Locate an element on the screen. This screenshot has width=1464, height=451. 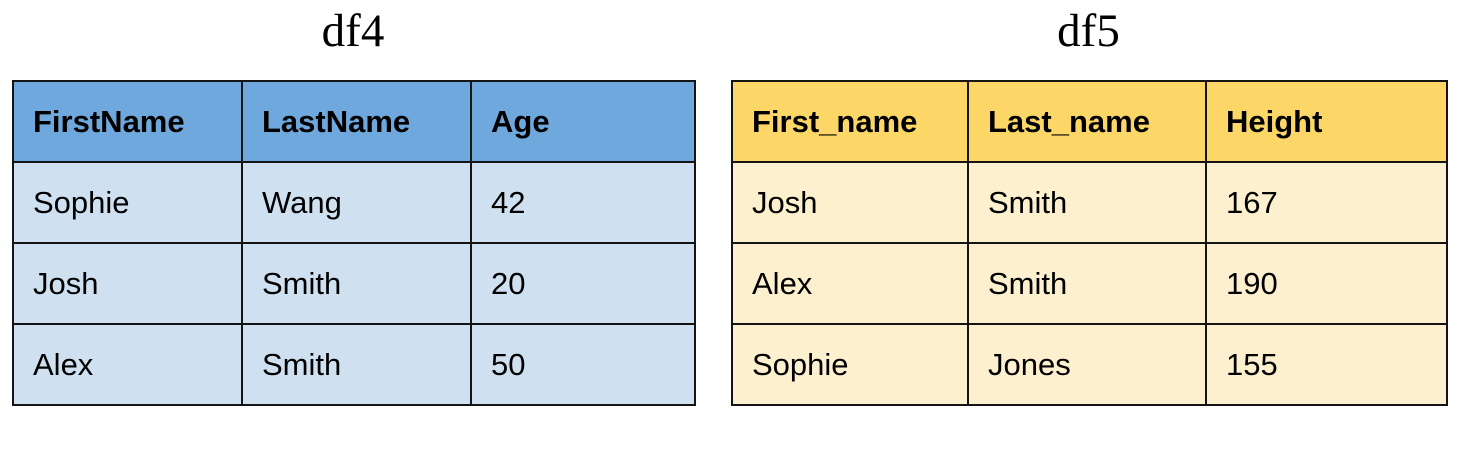
cell-age: 20 is located at coordinates (583, 283).